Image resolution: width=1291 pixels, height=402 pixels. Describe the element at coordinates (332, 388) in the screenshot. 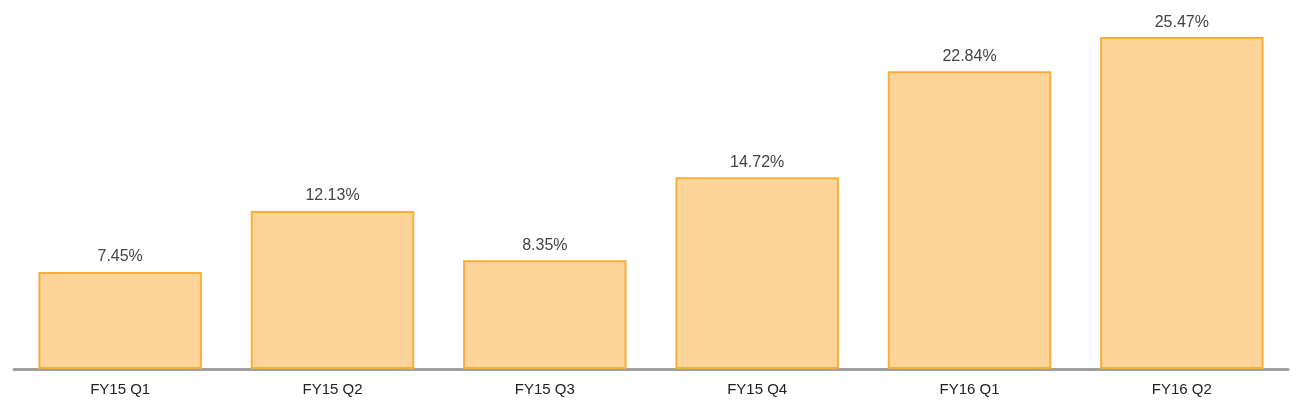

I see `x-tick-label: FY15 Q2` at that location.